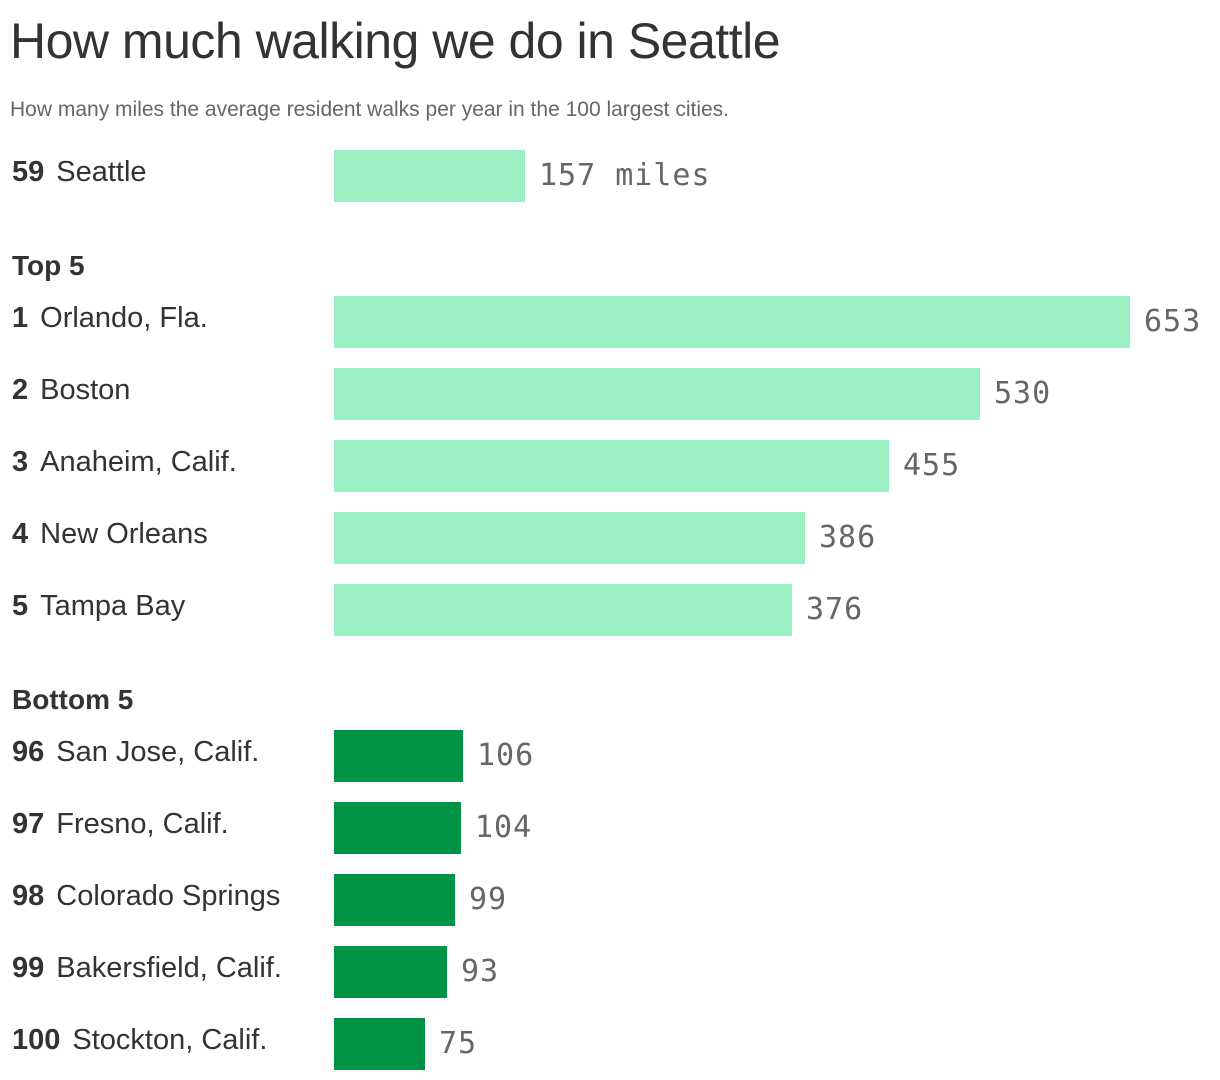 This screenshot has width=1220, height=1080. What do you see at coordinates (170, 1040) in the screenshot?
I see `city-name: Stockton, Calif.` at bounding box center [170, 1040].